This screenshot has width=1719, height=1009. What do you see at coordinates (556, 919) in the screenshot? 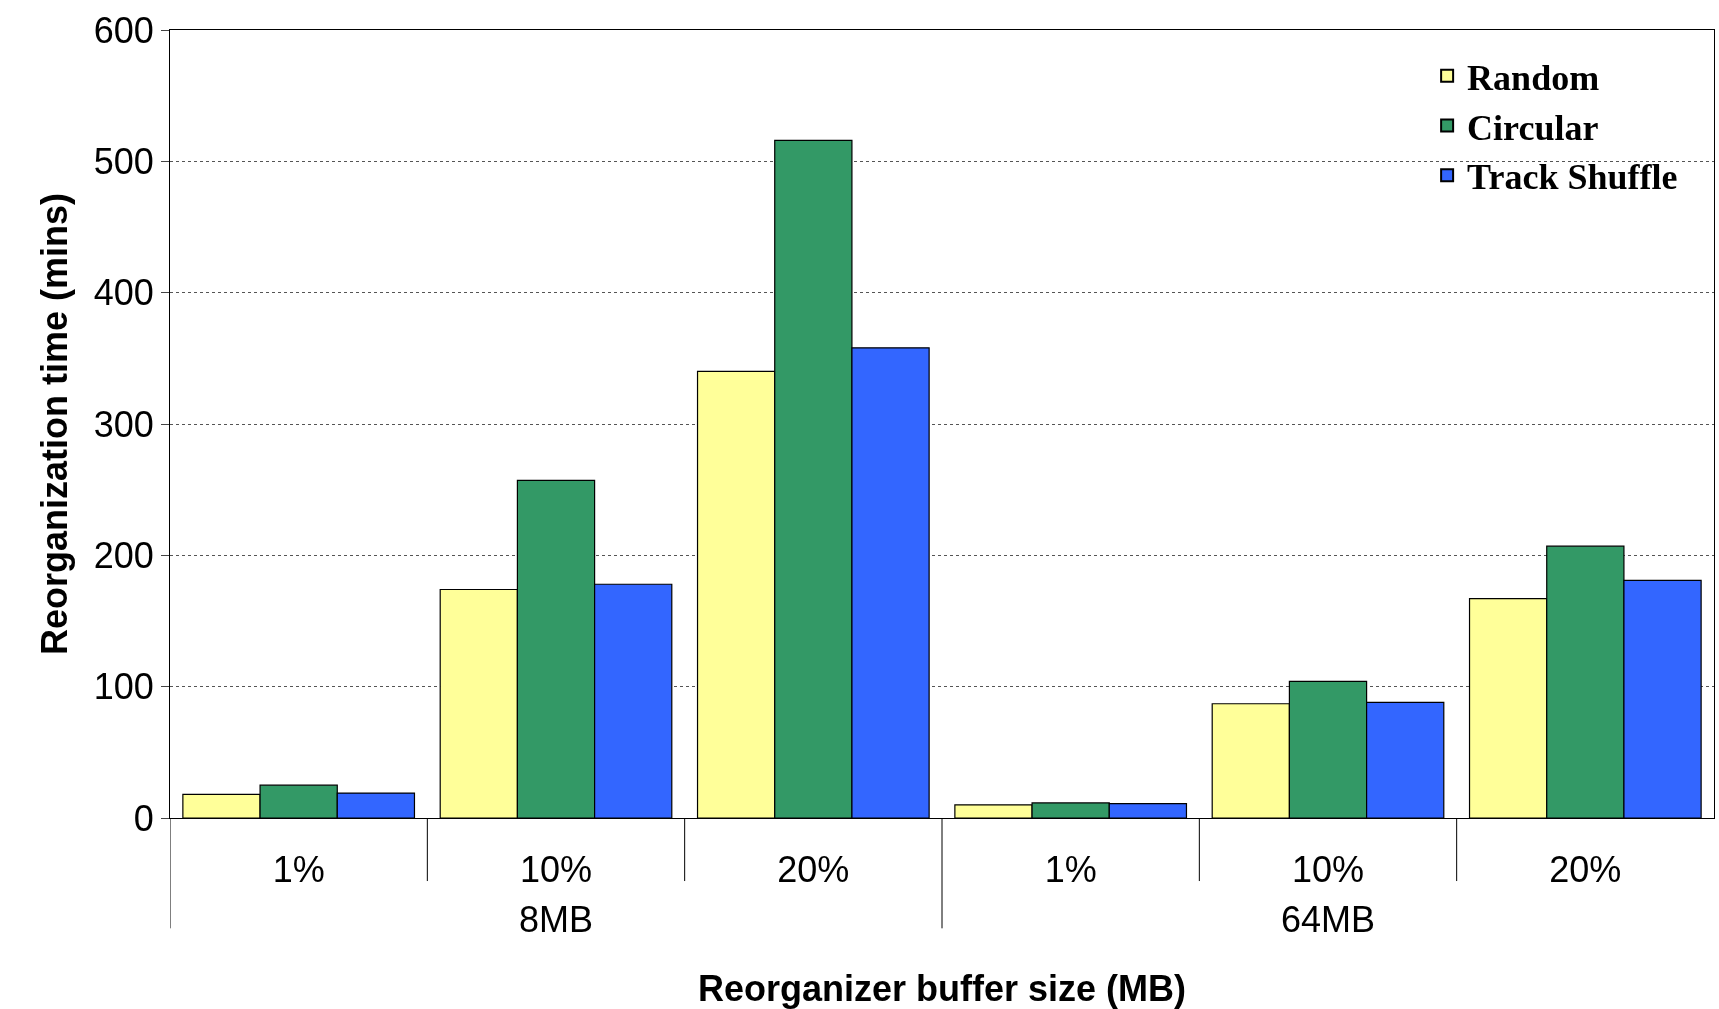
I see `text: 8MB` at bounding box center [556, 919].